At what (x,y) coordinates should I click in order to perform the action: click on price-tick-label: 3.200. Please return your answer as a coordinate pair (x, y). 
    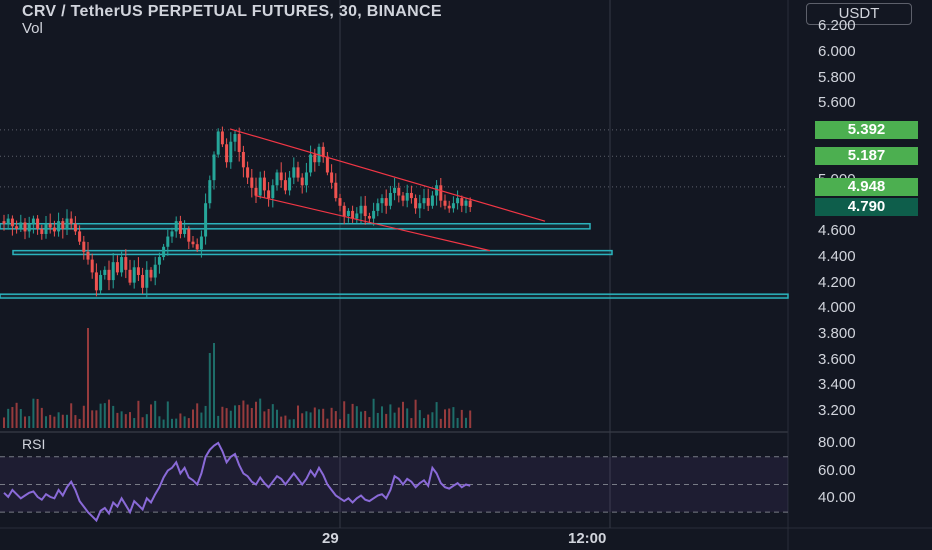
    Looking at the image, I should click on (837, 410).